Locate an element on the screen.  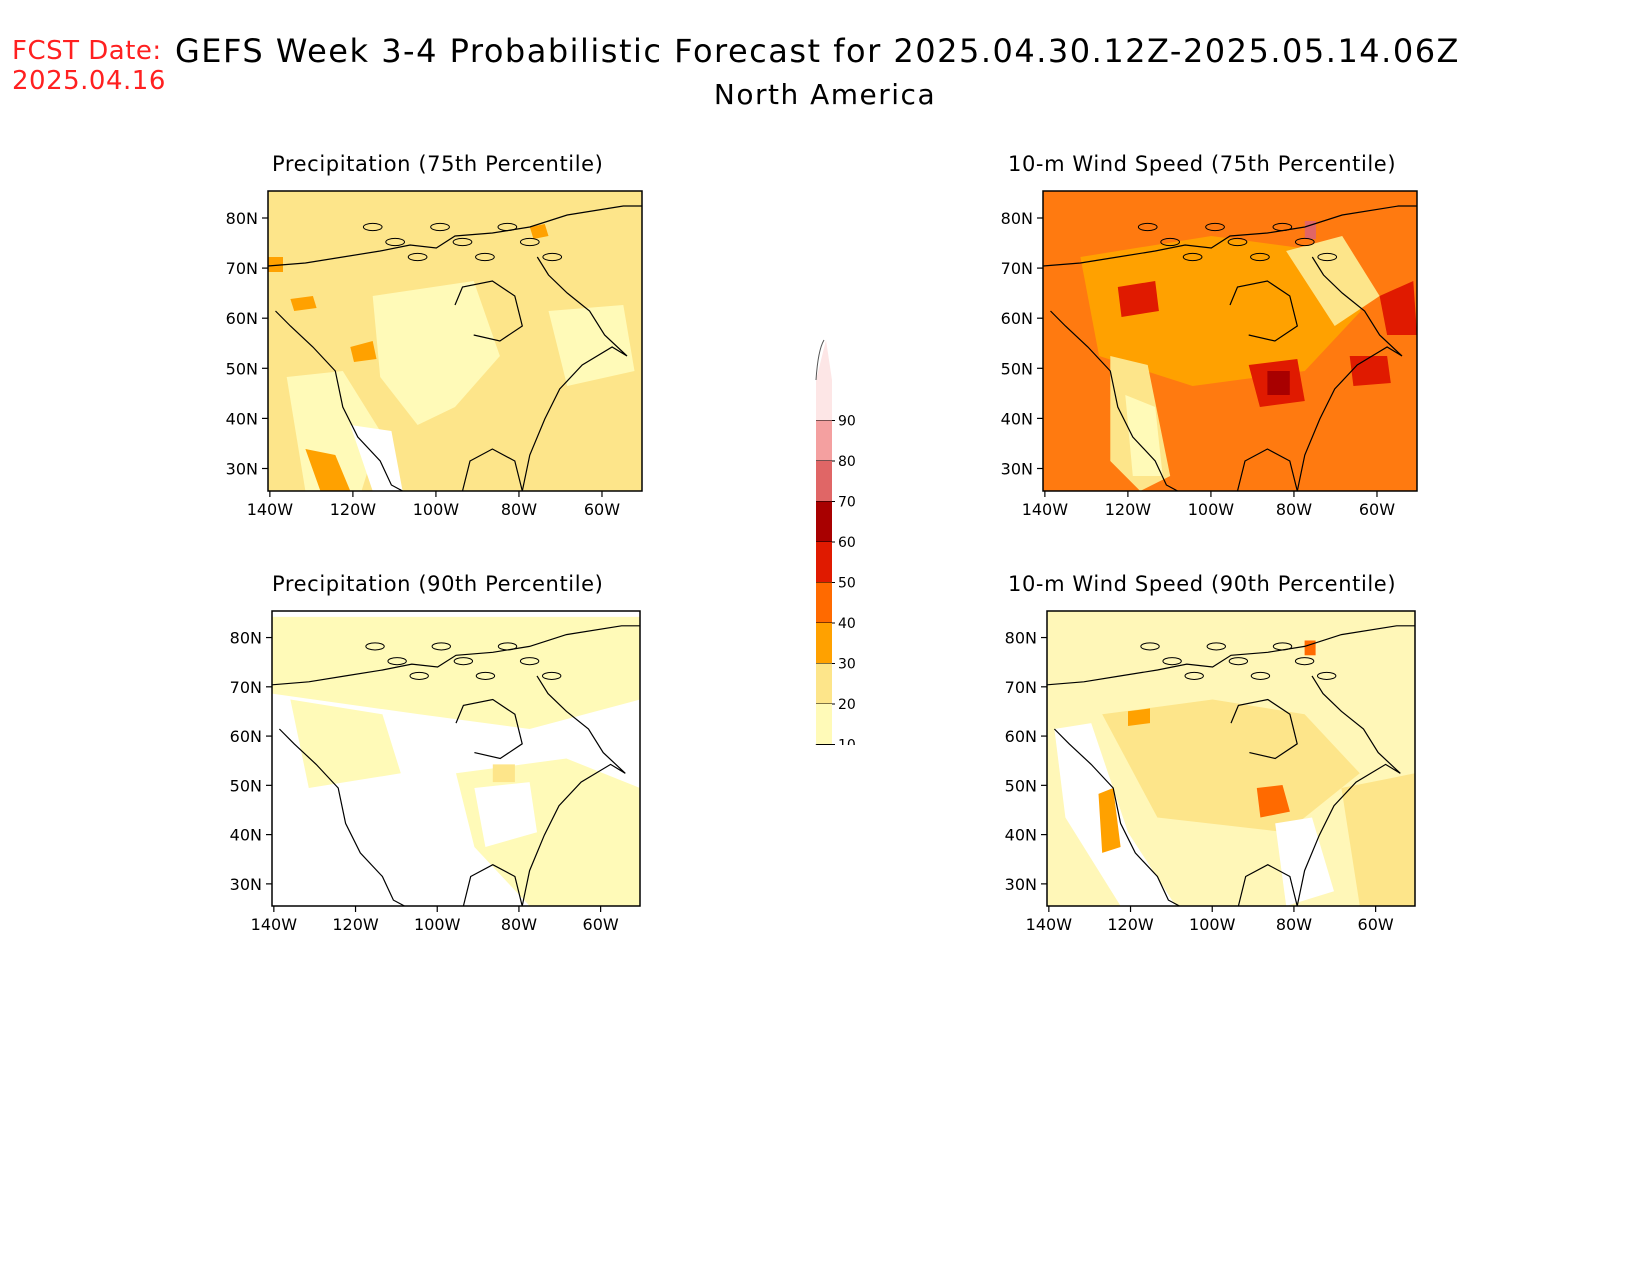
colorbar-cap-edge is located at coordinates (820, 360).